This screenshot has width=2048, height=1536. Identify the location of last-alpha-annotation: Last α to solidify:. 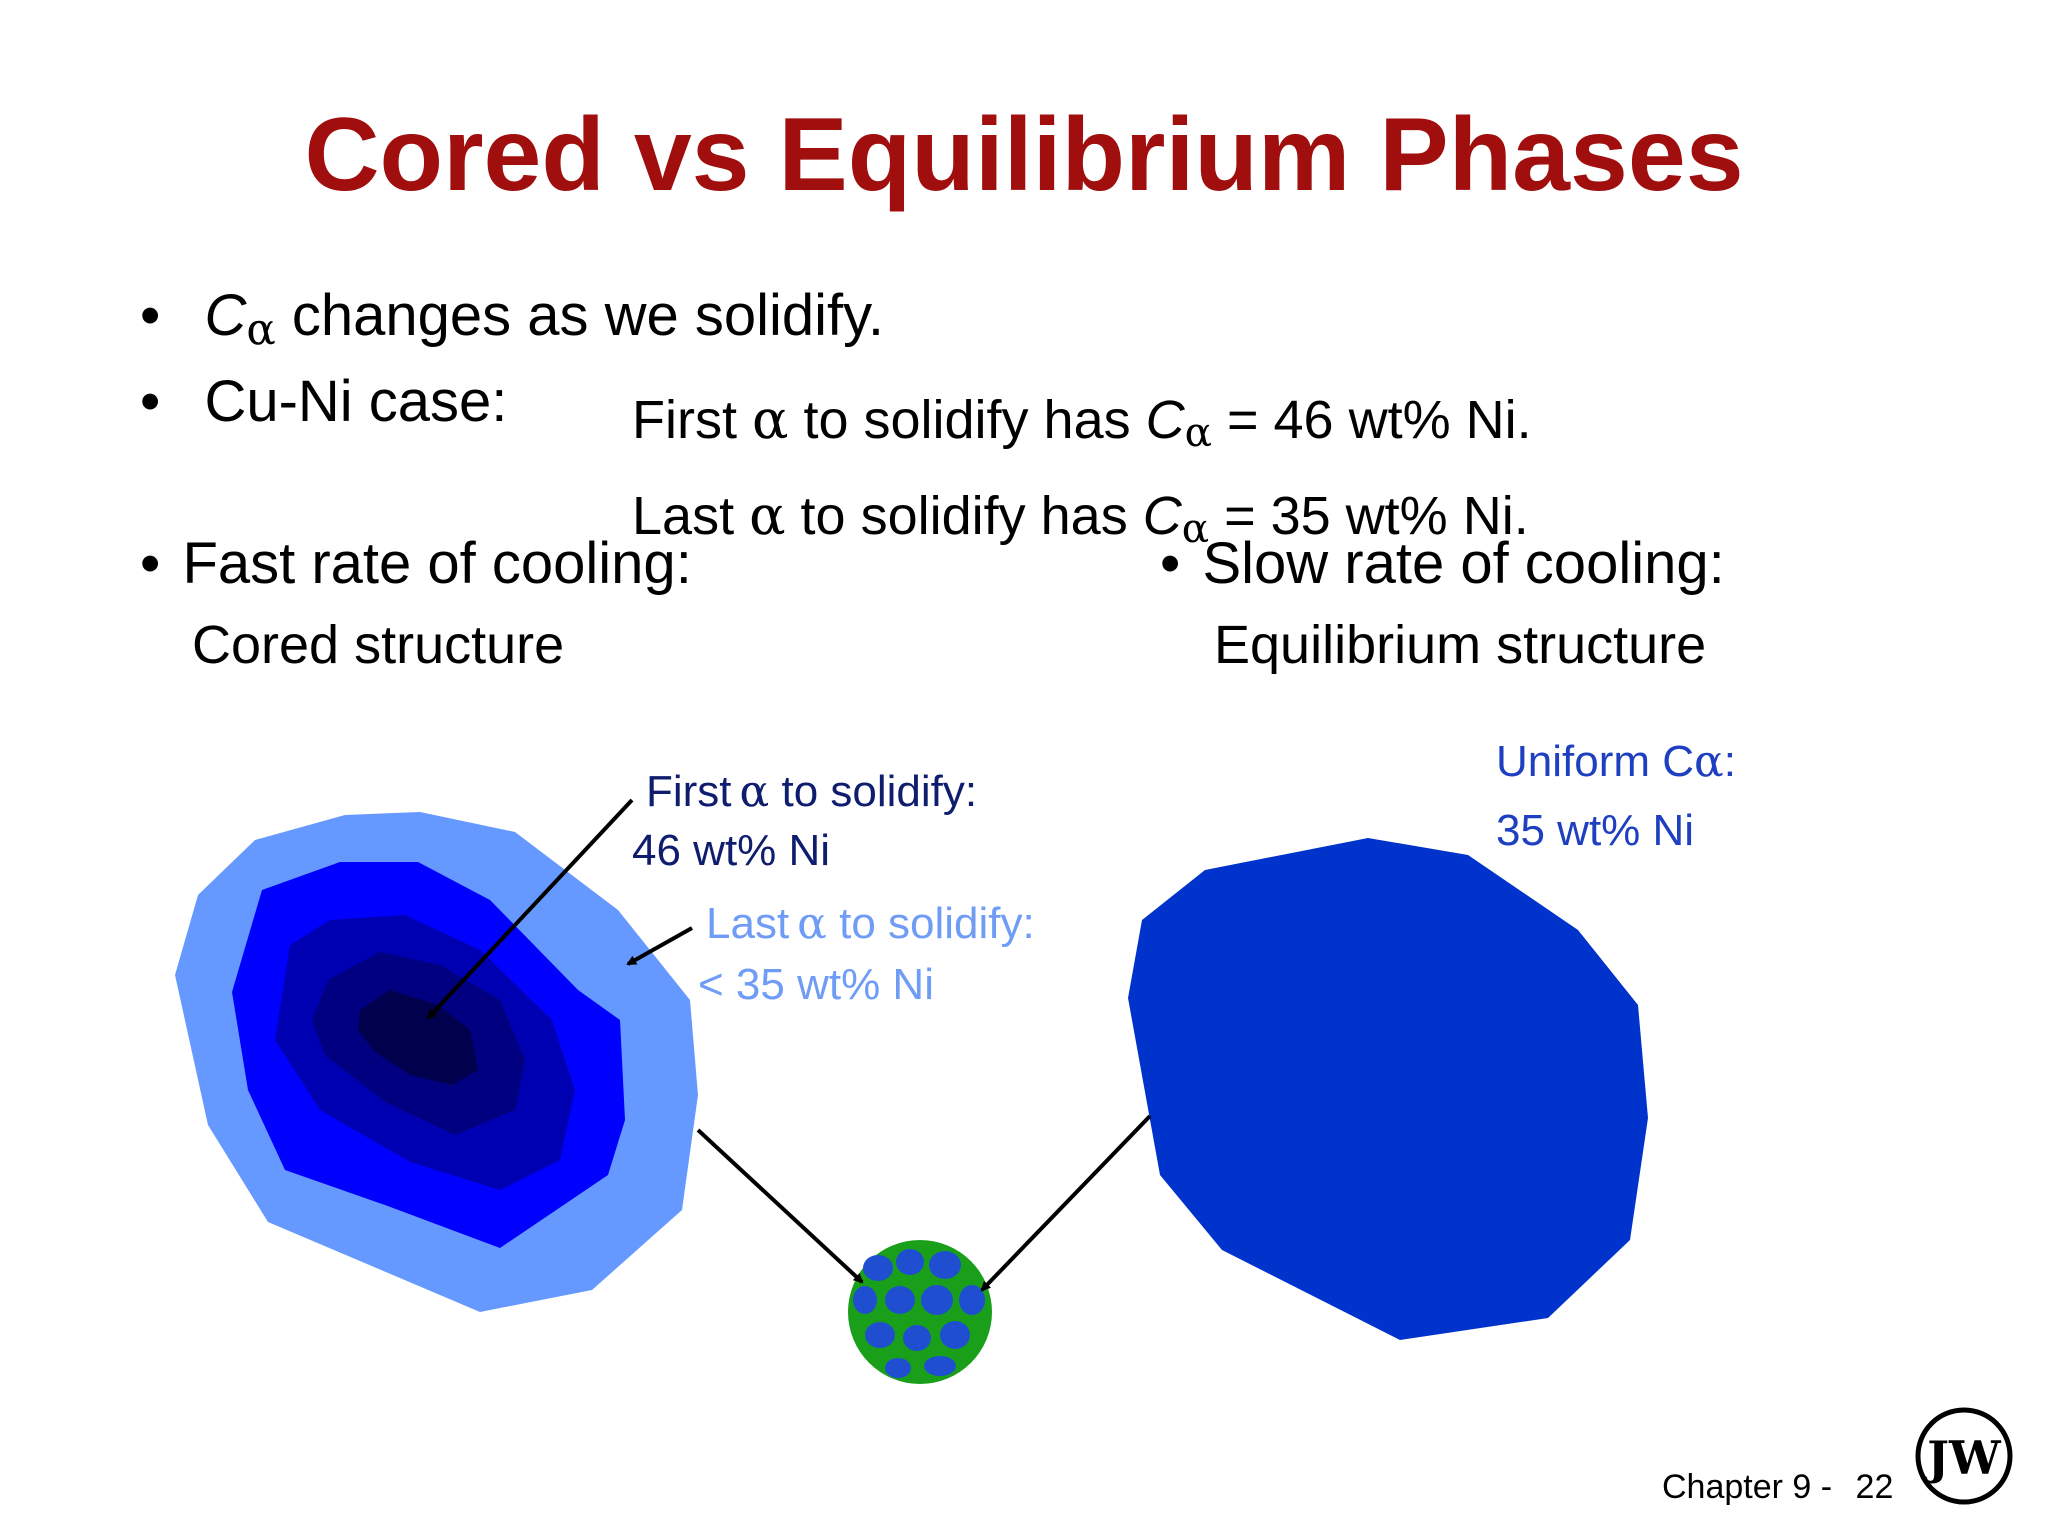
(870, 923).